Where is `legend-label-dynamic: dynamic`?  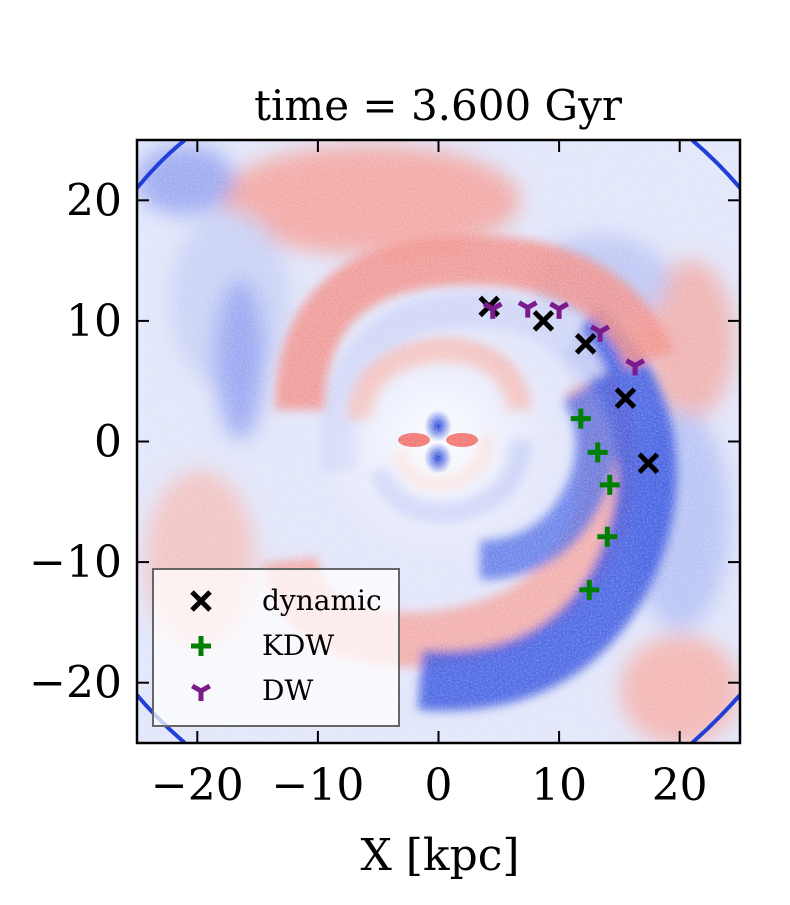
legend-label-dynamic: dynamic is located at coordinates (322, 600).